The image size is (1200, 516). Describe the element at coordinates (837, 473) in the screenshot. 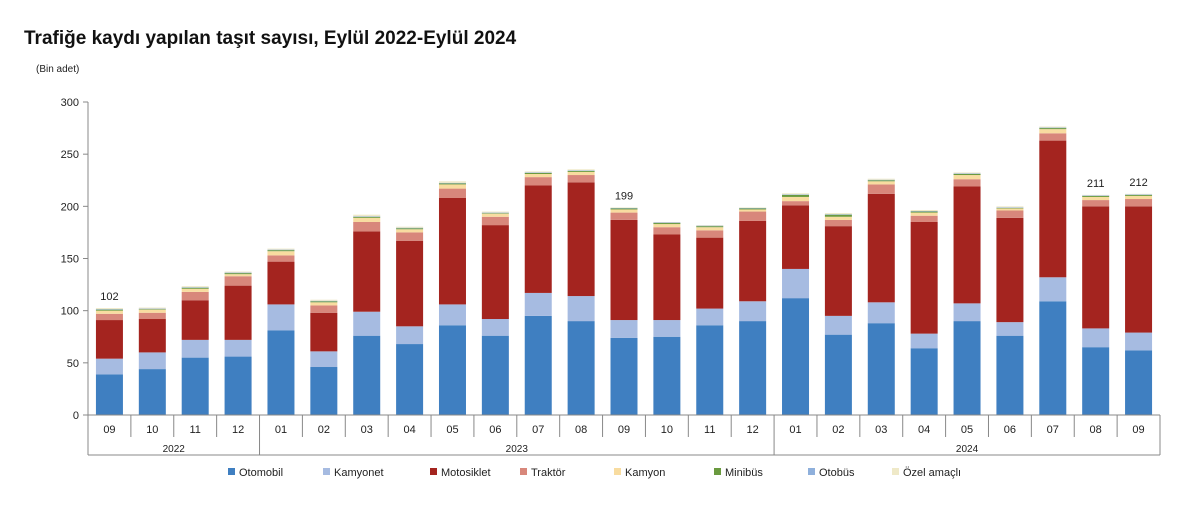

I see `legend-label: Otobüs` at that location.